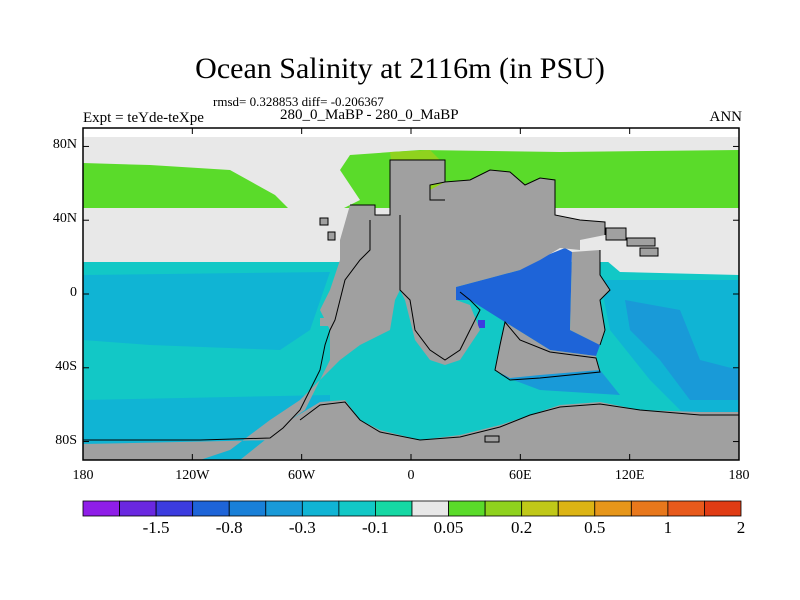 The width and height of the screenshot is (800, 600). Describe the element at coordinates (206, 311) in the screenshot. I see `field-pacific-blue` at that location.